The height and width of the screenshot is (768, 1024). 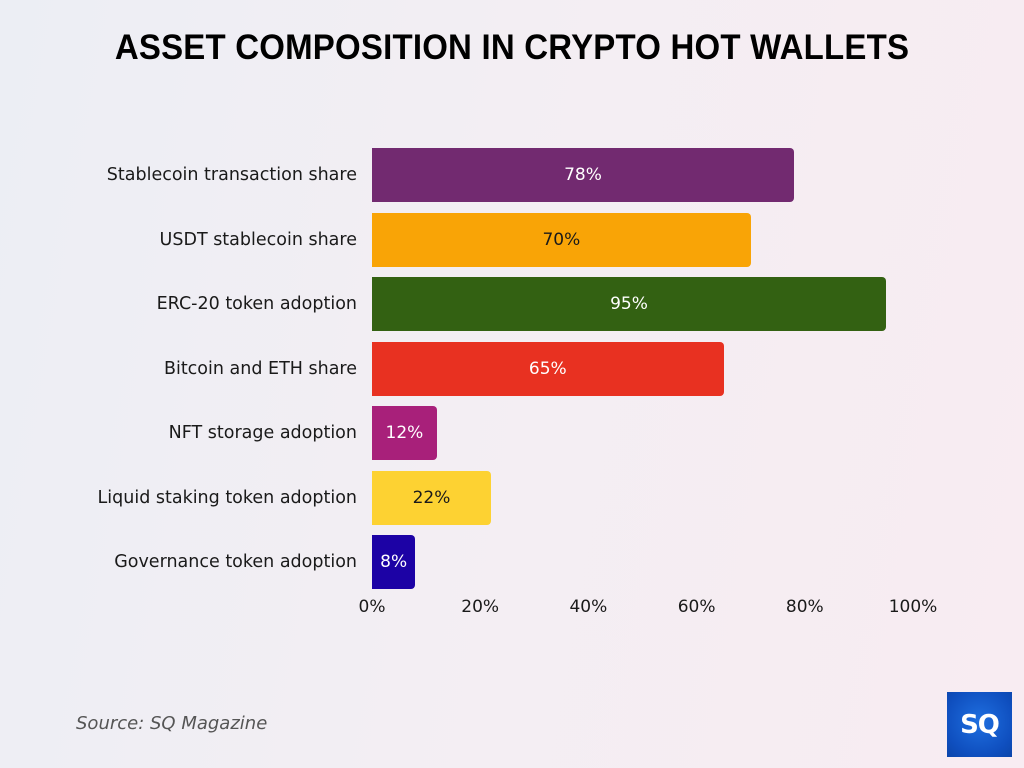 I want to click on bar: 12%, so click(x=404, y=433).